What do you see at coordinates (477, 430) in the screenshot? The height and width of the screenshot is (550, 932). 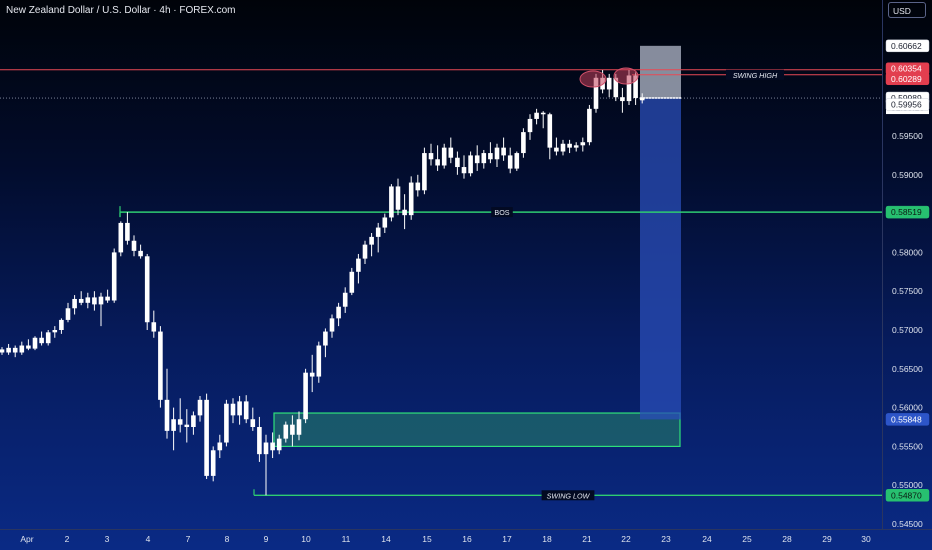 I see `demand-zone-box` at bounding box center [477, 430].